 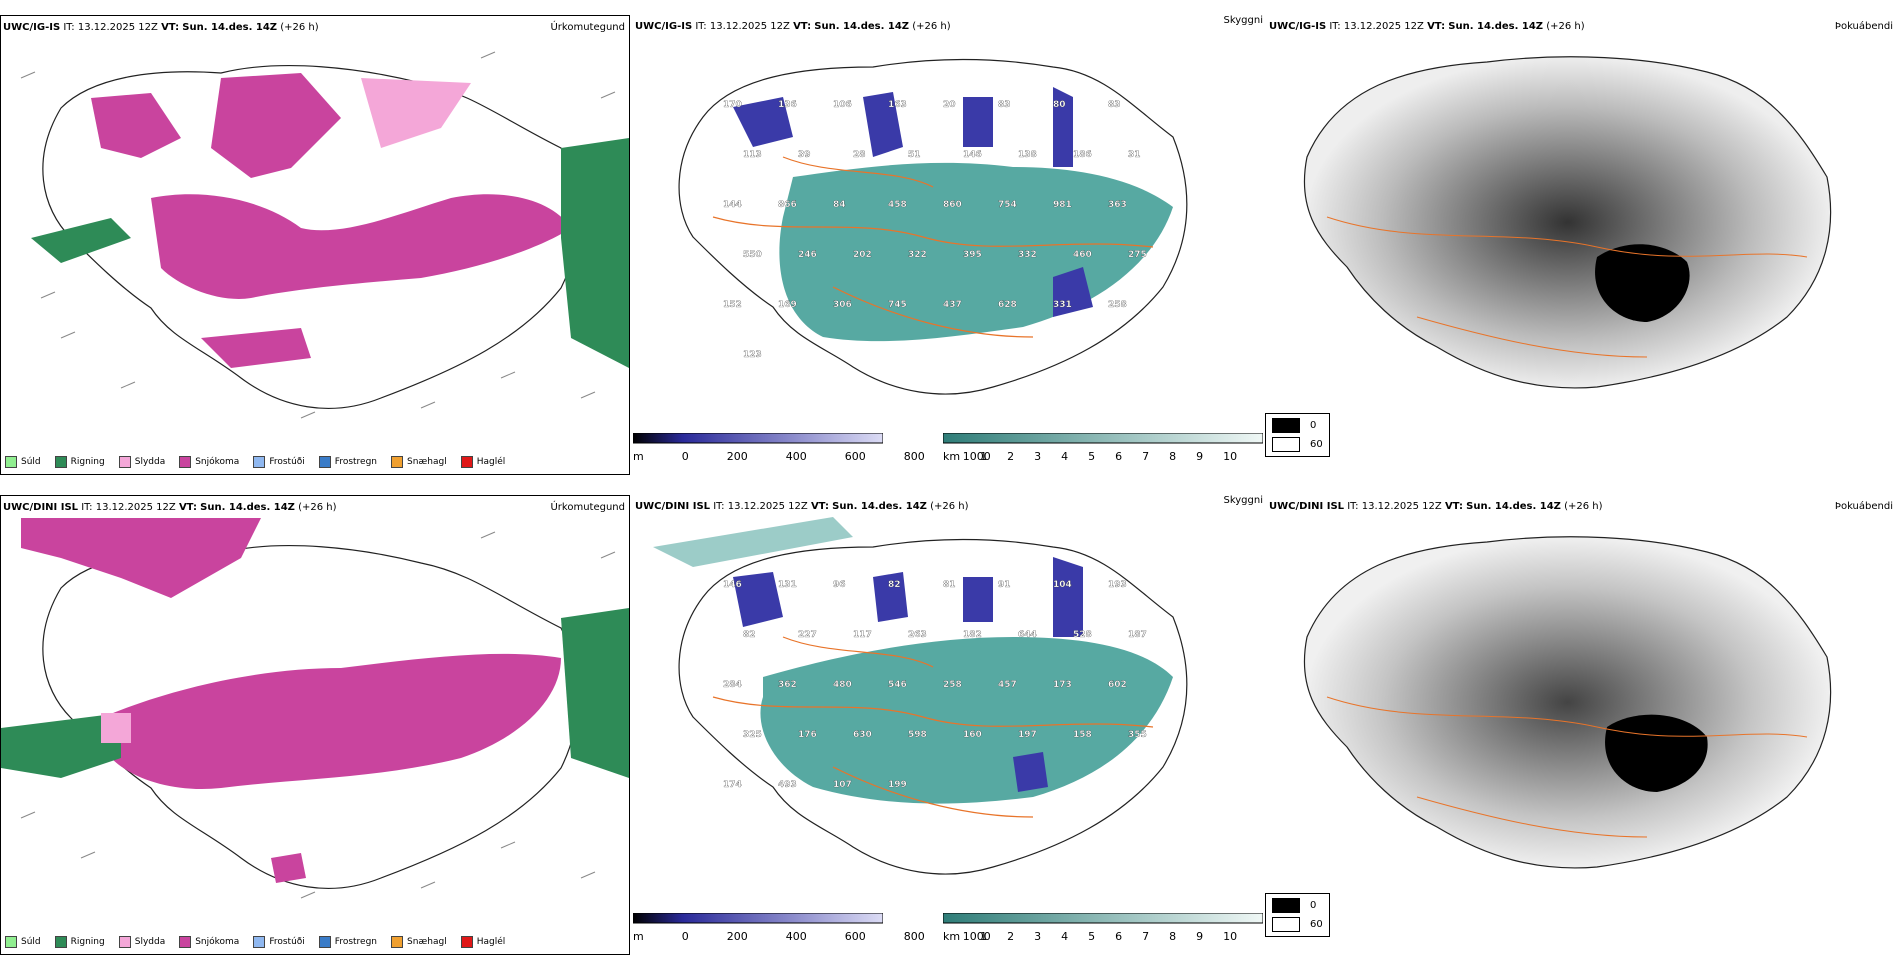 I want to click on low-cloud-base, so click(x=908, y=674).